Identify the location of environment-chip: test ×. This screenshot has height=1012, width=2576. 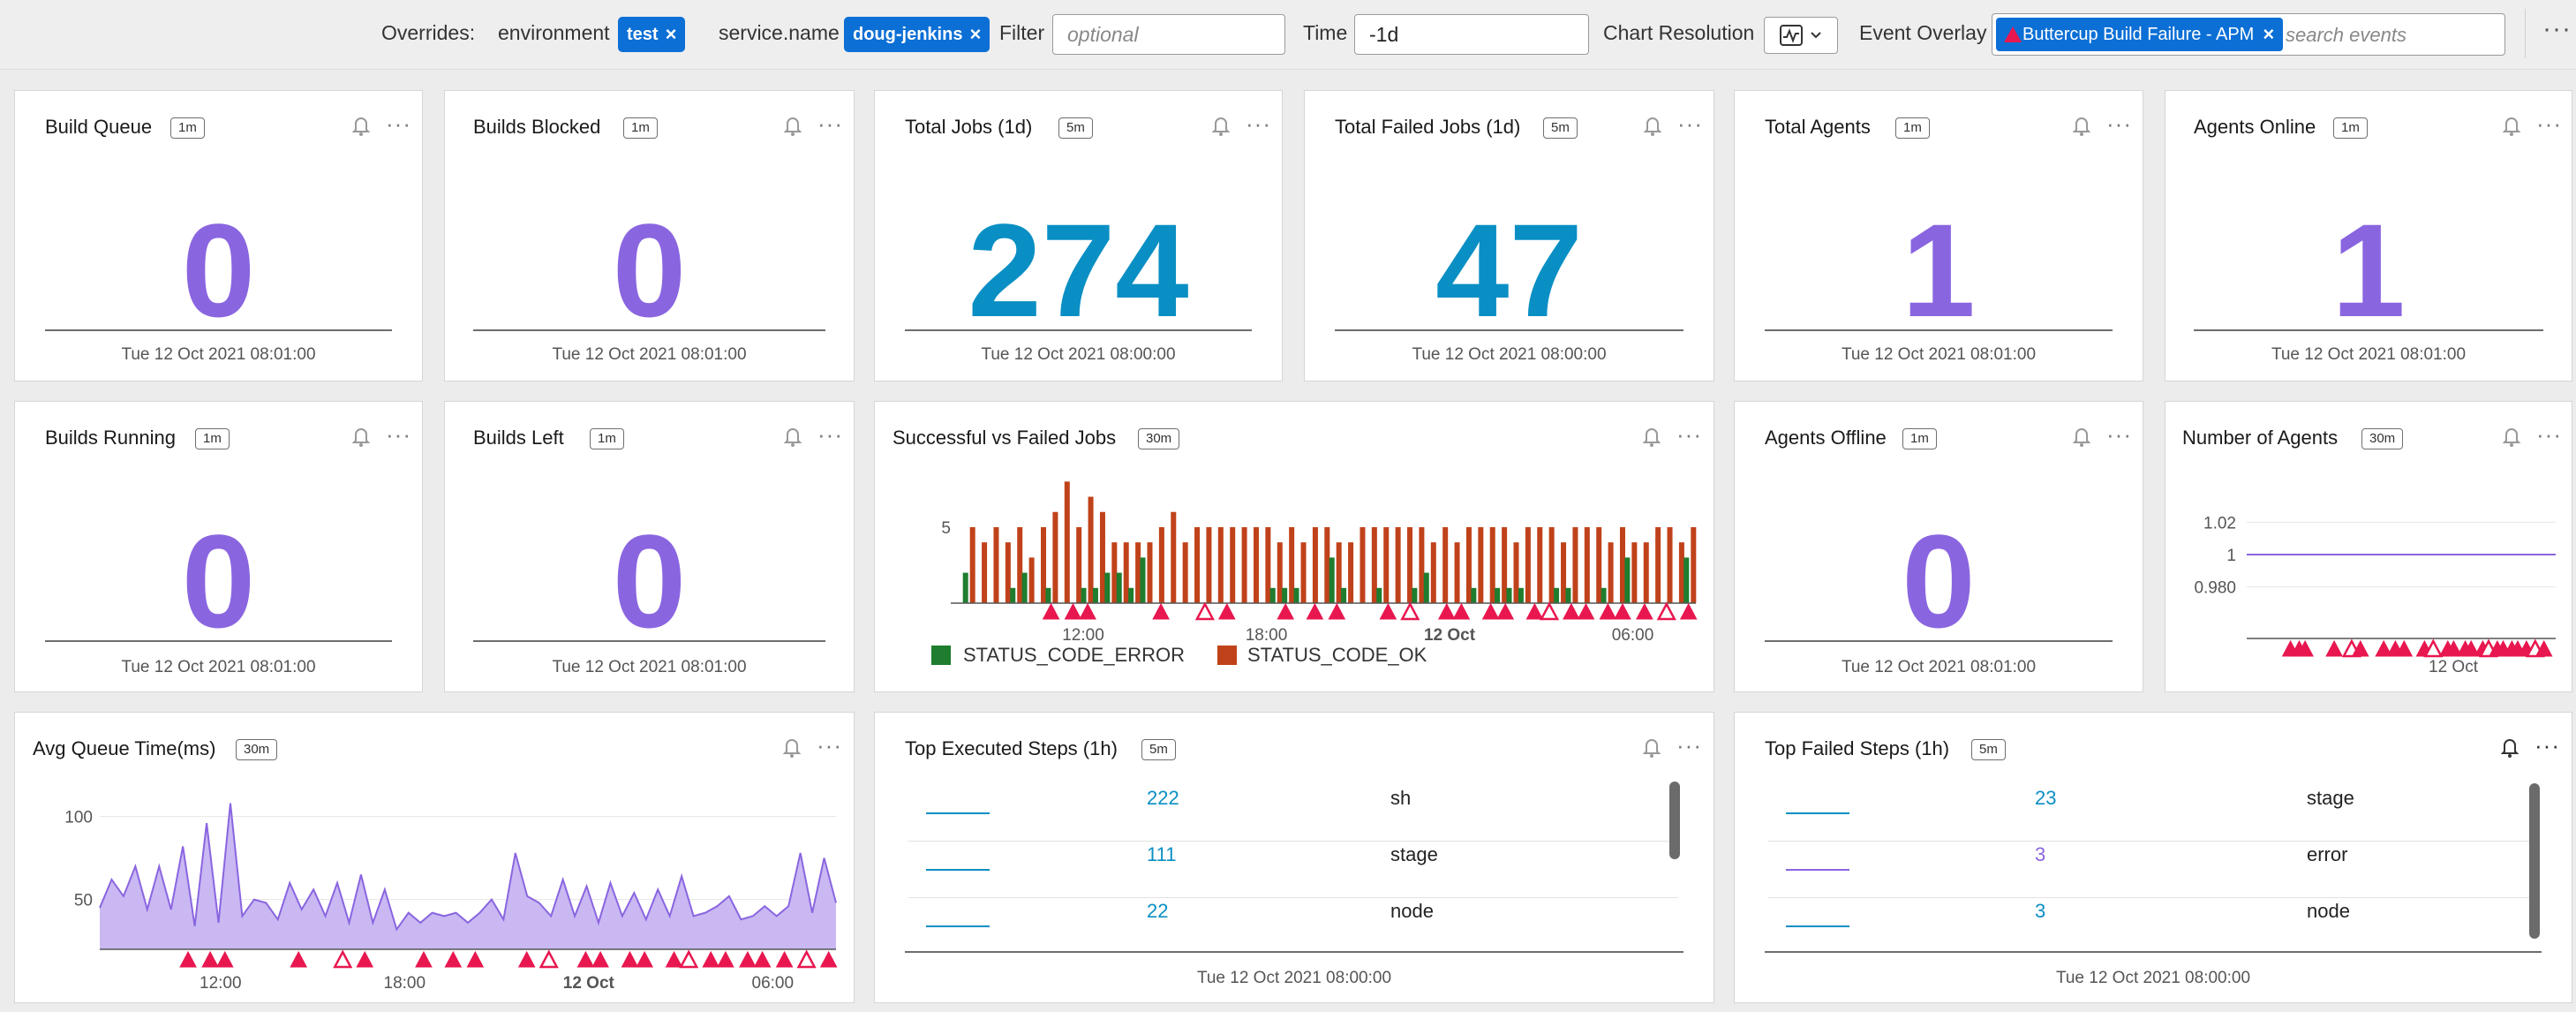
(652, 34).